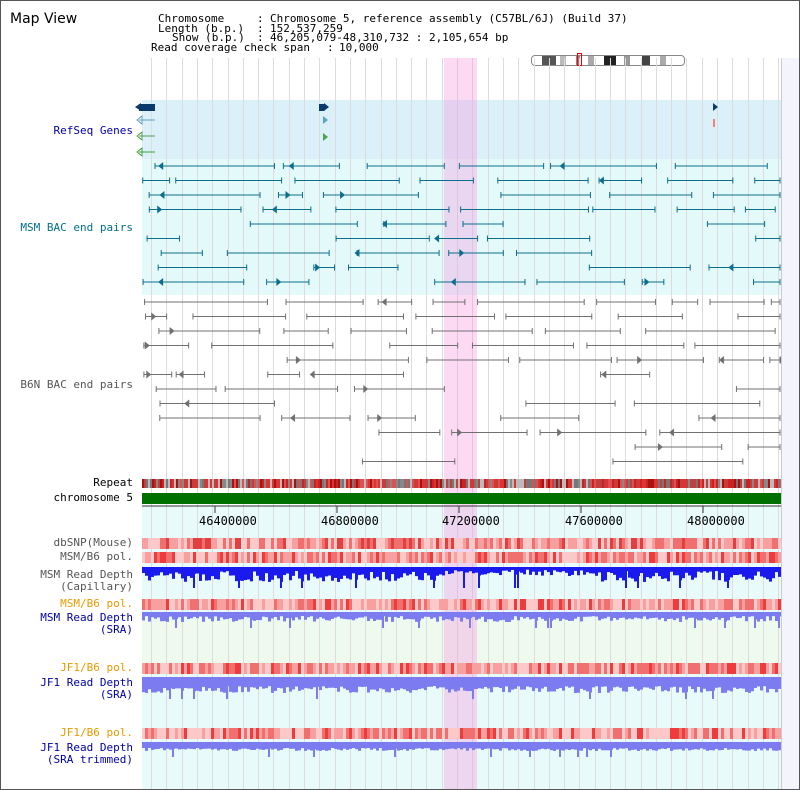 The image size is (800, 790). Describe the element at coordinates (350, 521) in the screenshot. I see `axis-tick-label: 46800000` at that location.